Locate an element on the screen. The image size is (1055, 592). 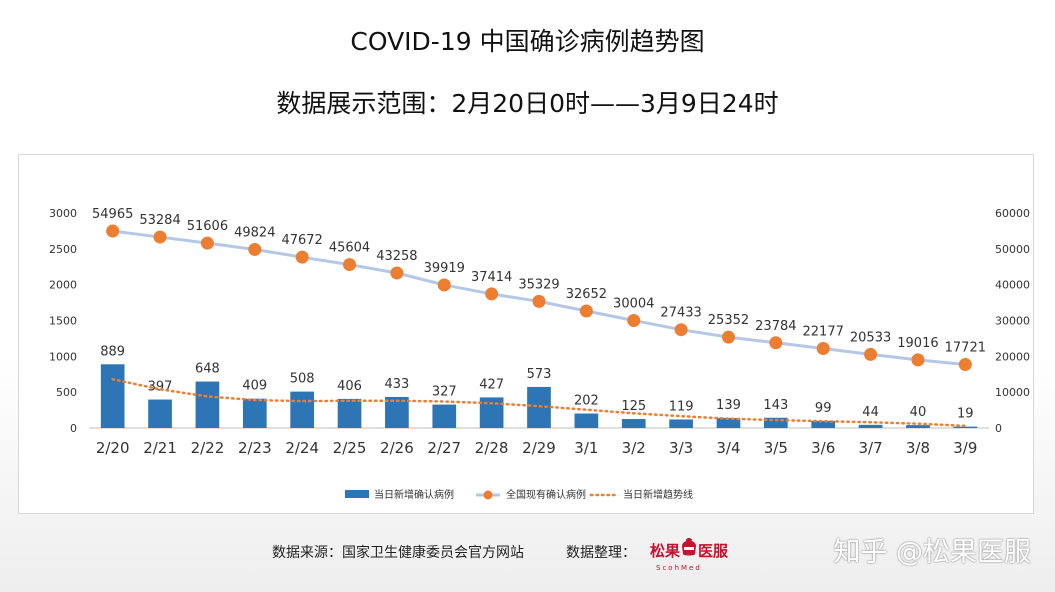
line-value-label: 45604 is located at coordinates (349, 248).